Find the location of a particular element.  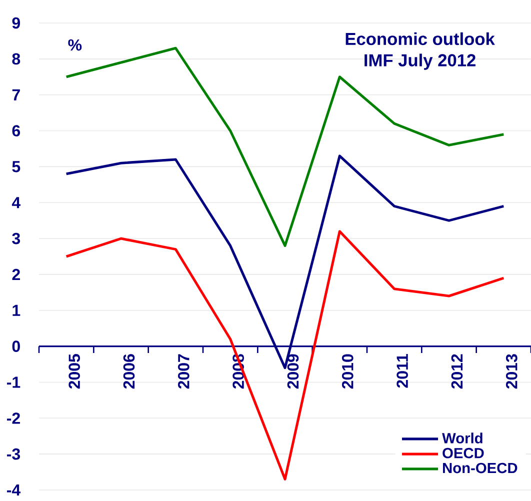

x-tick-label: 2013 is located at coordinates (512, 371).